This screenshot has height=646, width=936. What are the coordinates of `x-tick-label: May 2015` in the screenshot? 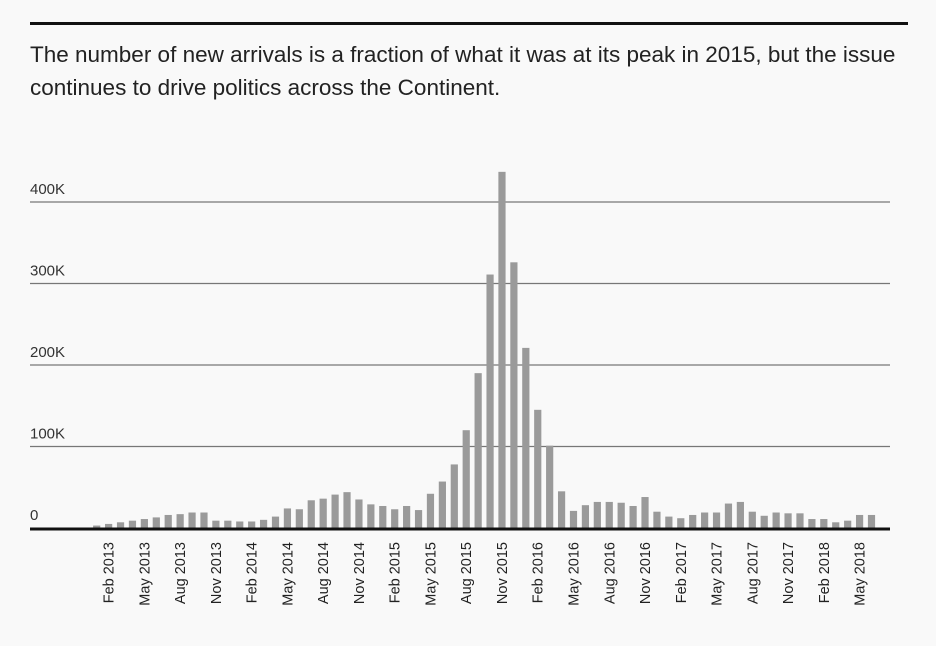 It's located at (431, 574).